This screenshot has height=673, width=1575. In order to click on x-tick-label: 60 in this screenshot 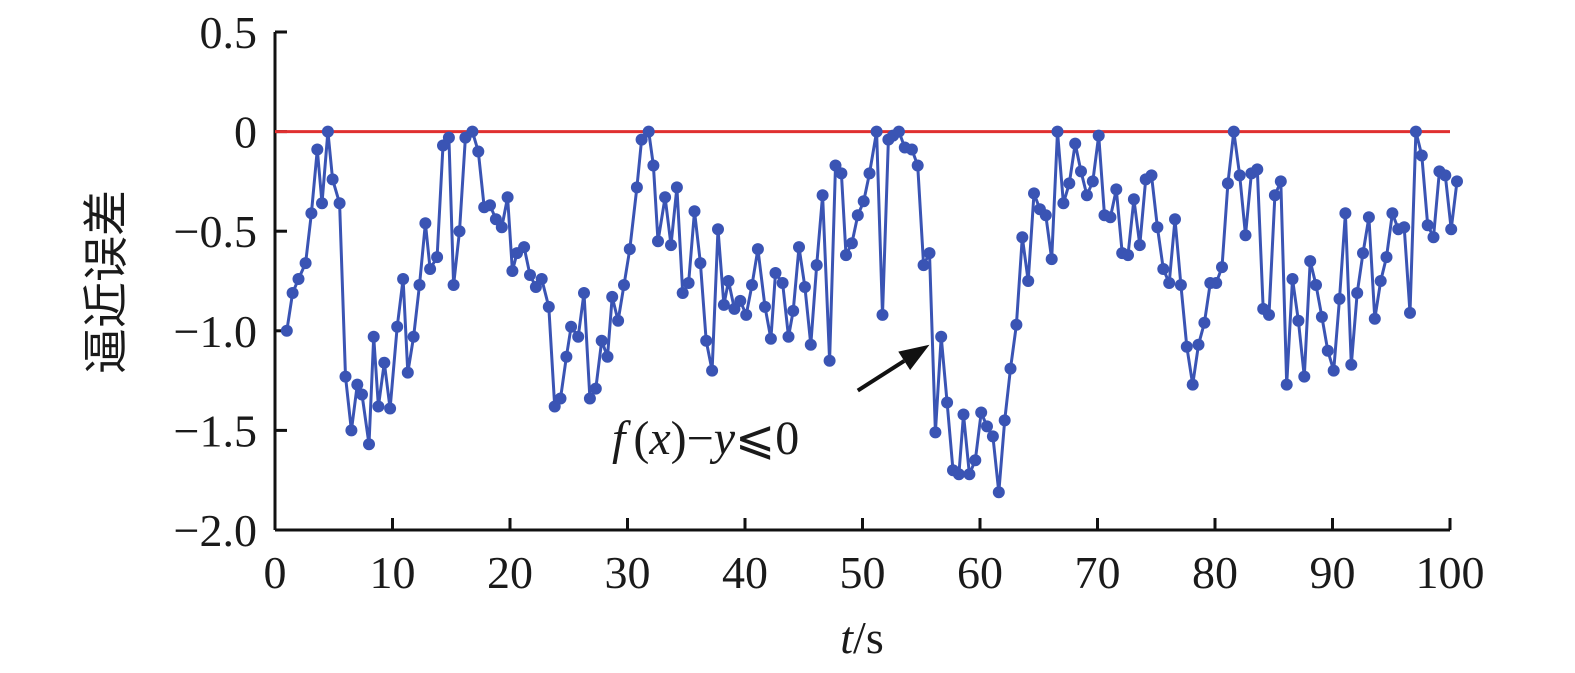, I will do `click(980, 572)`.